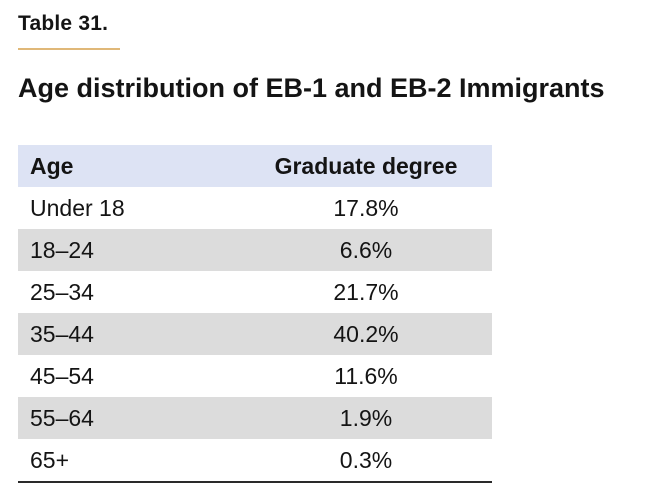  What do you see at coordinates (366, 461) in the screenshot?
I see `value-cell: 0.3%` at bounding box center [366, 461].